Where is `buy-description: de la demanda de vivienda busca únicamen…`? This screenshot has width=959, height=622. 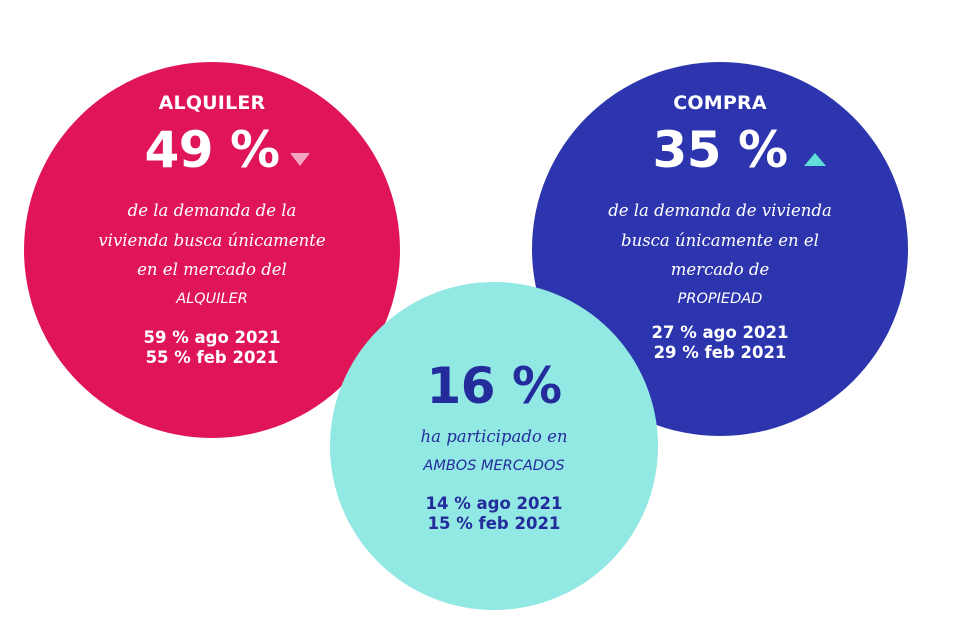
buy-description: de la demanda de vivienda busca únicamen… is located at coordinates (720, 255).